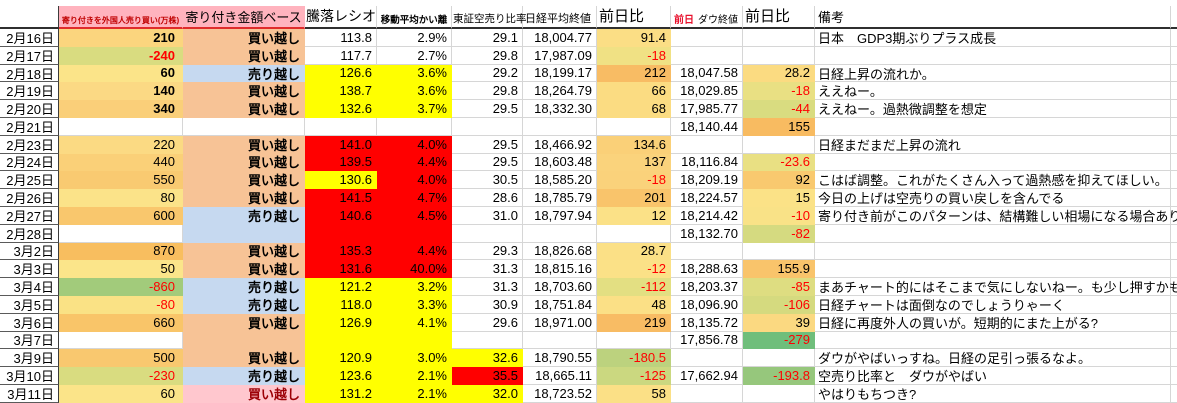 Image resolution: width=1177 pixels, height=403 pixels. What do you see at coordinates (29, 215) in the screenshot?
I see `cell-date: 2月27日` at bounding box center [29, 215].